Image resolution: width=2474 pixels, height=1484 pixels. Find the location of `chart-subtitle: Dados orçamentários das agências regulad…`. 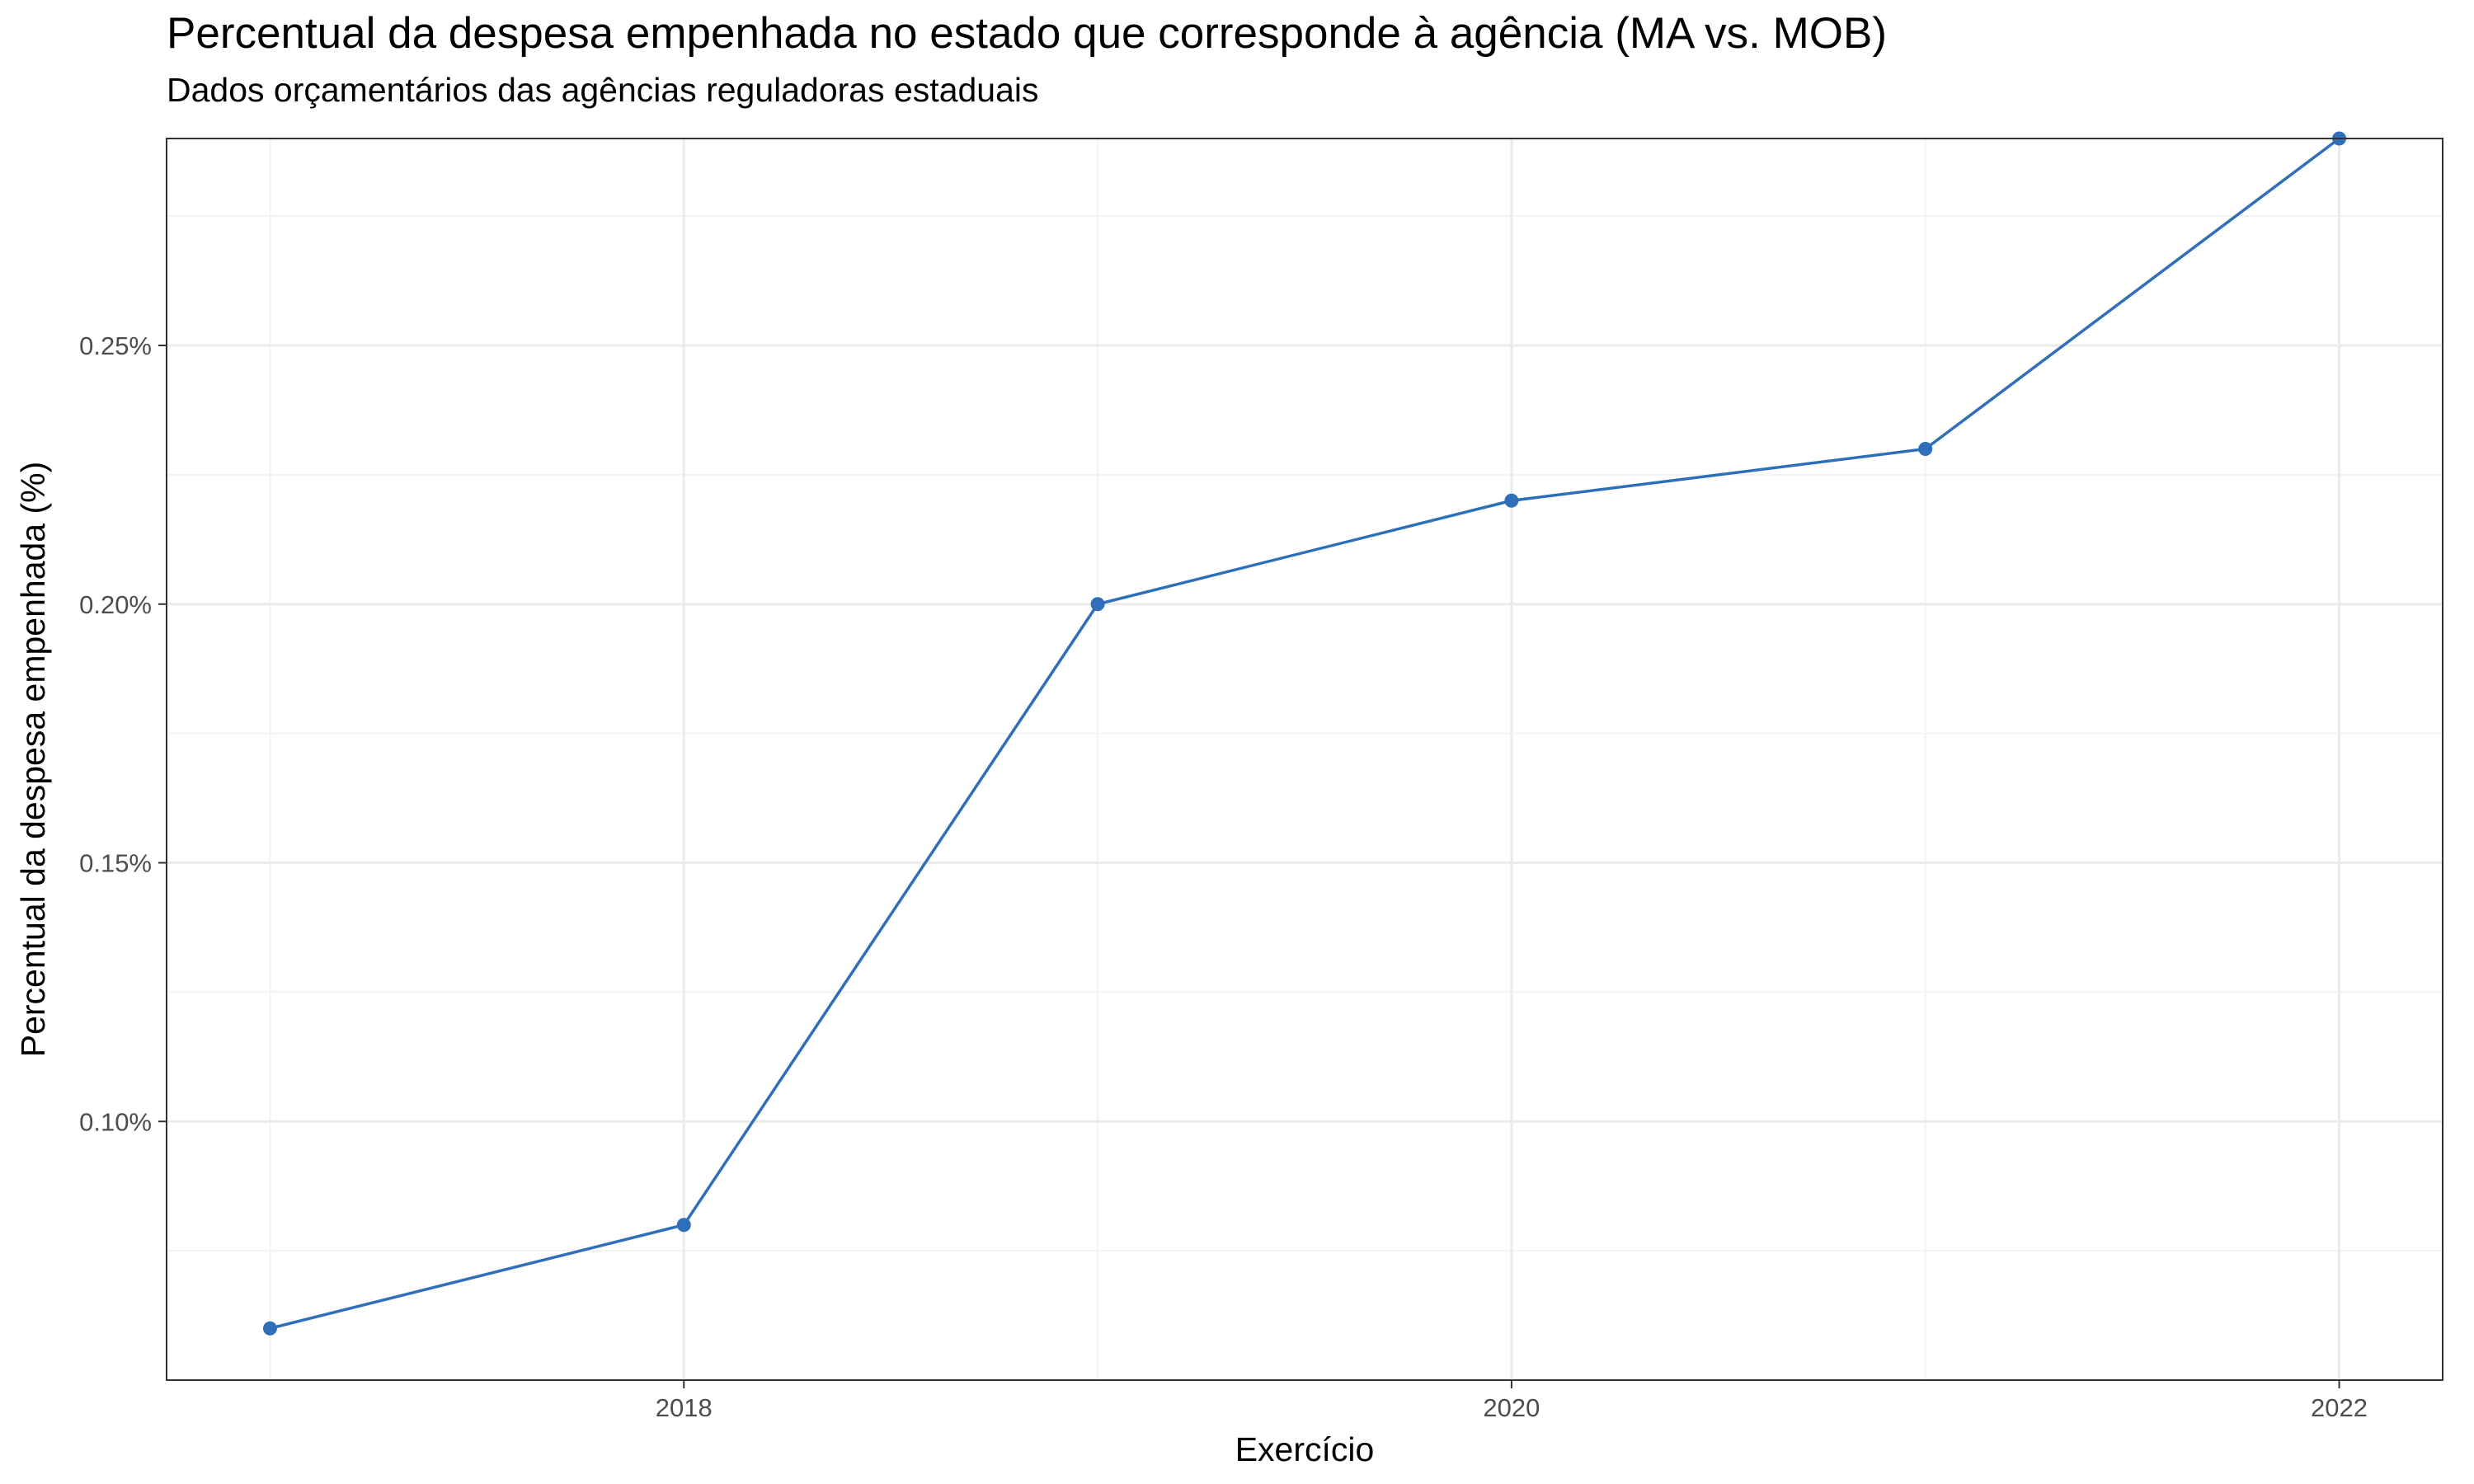

chart-subtitle: Dados orçamentários das agências regulad… is located at coordinates (603, 90).